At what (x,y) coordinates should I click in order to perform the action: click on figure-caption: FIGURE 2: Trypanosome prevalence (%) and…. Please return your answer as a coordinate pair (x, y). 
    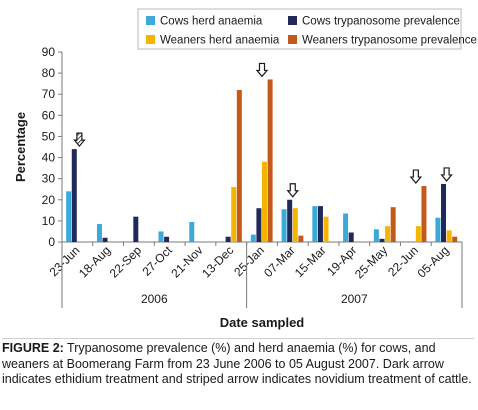
    Looking at the image, I should click on (237, 364).